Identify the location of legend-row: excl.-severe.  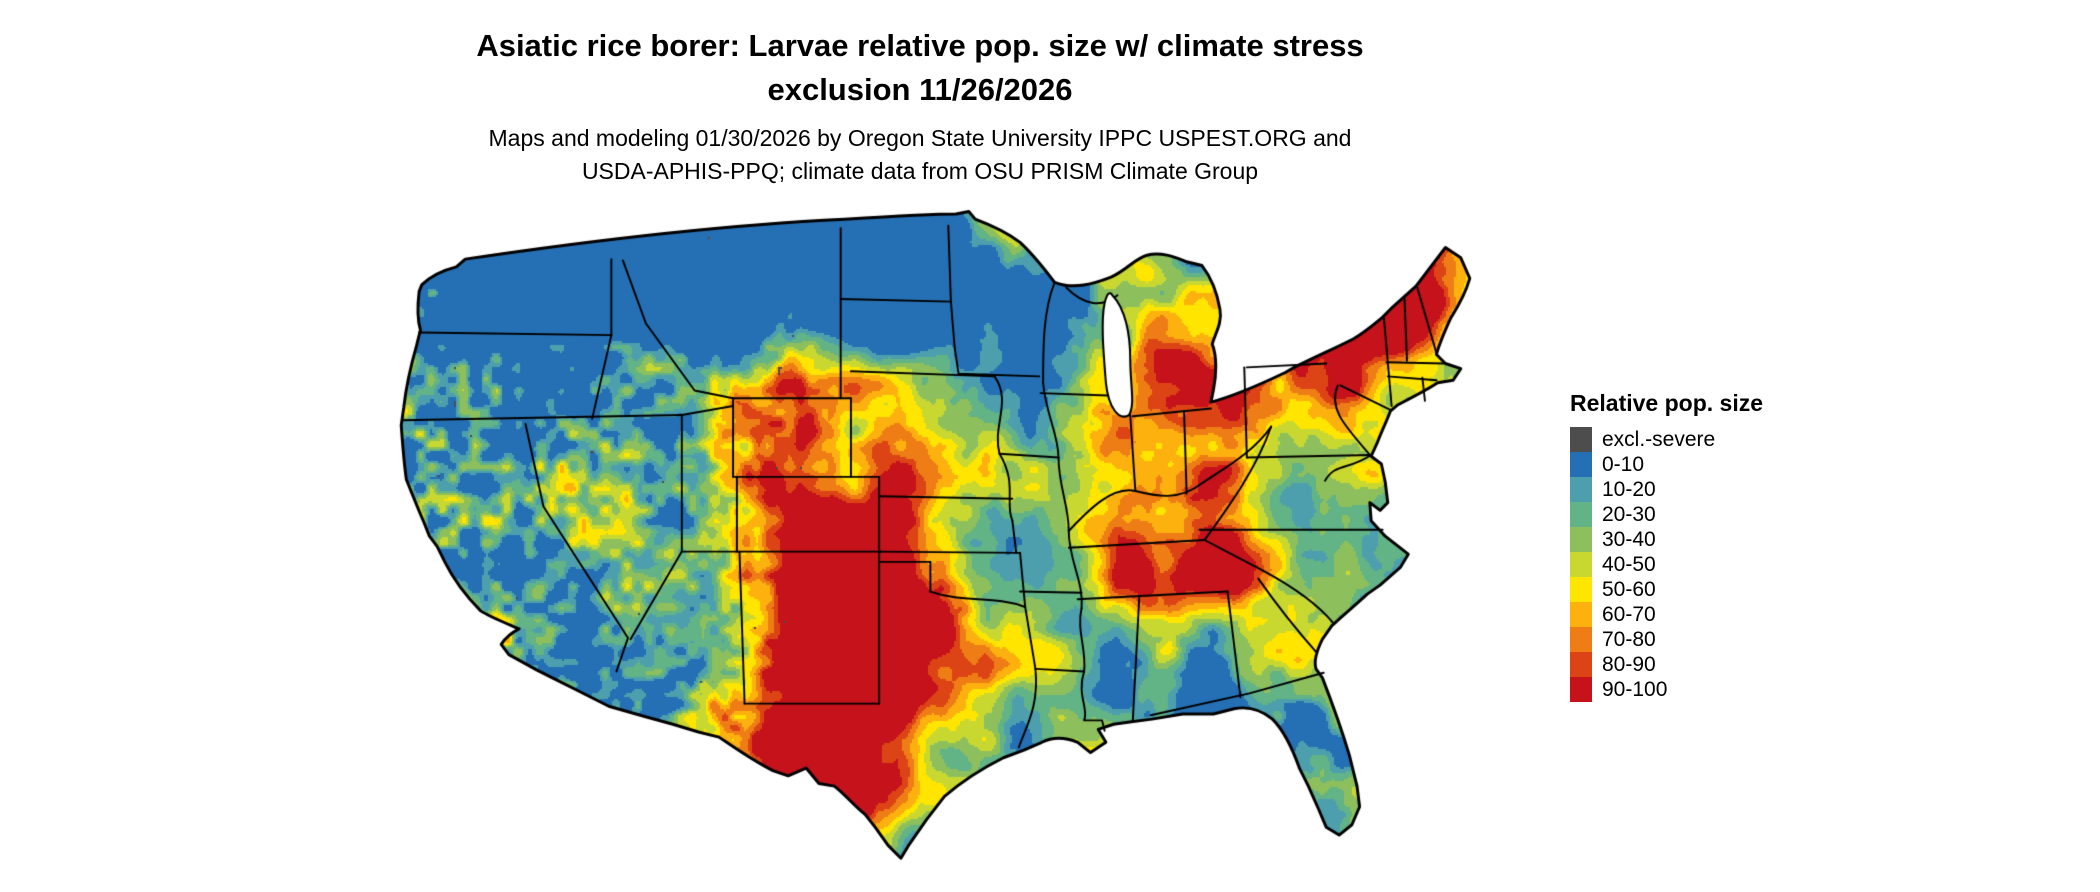
(1720, 439).